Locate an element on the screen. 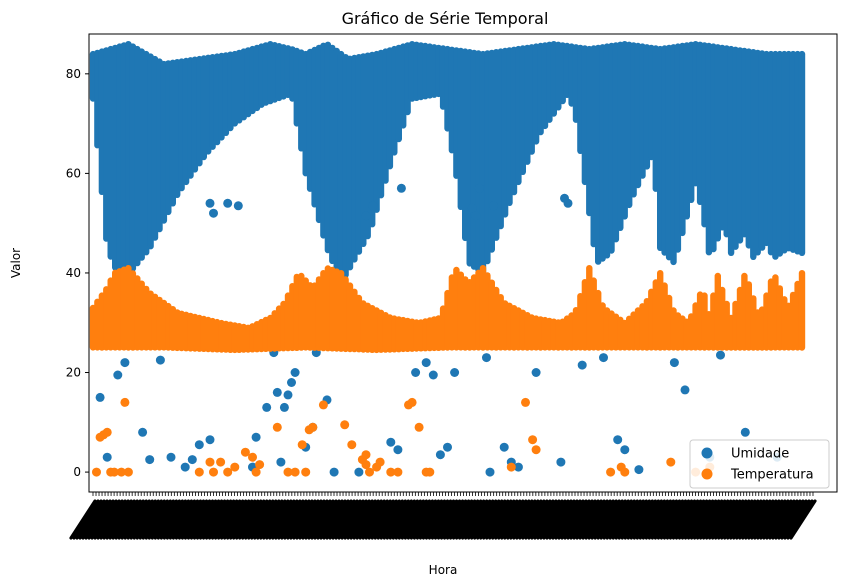 The image size is (841, 588). x-axis-label: Hora is located at coordinates (443, 570).